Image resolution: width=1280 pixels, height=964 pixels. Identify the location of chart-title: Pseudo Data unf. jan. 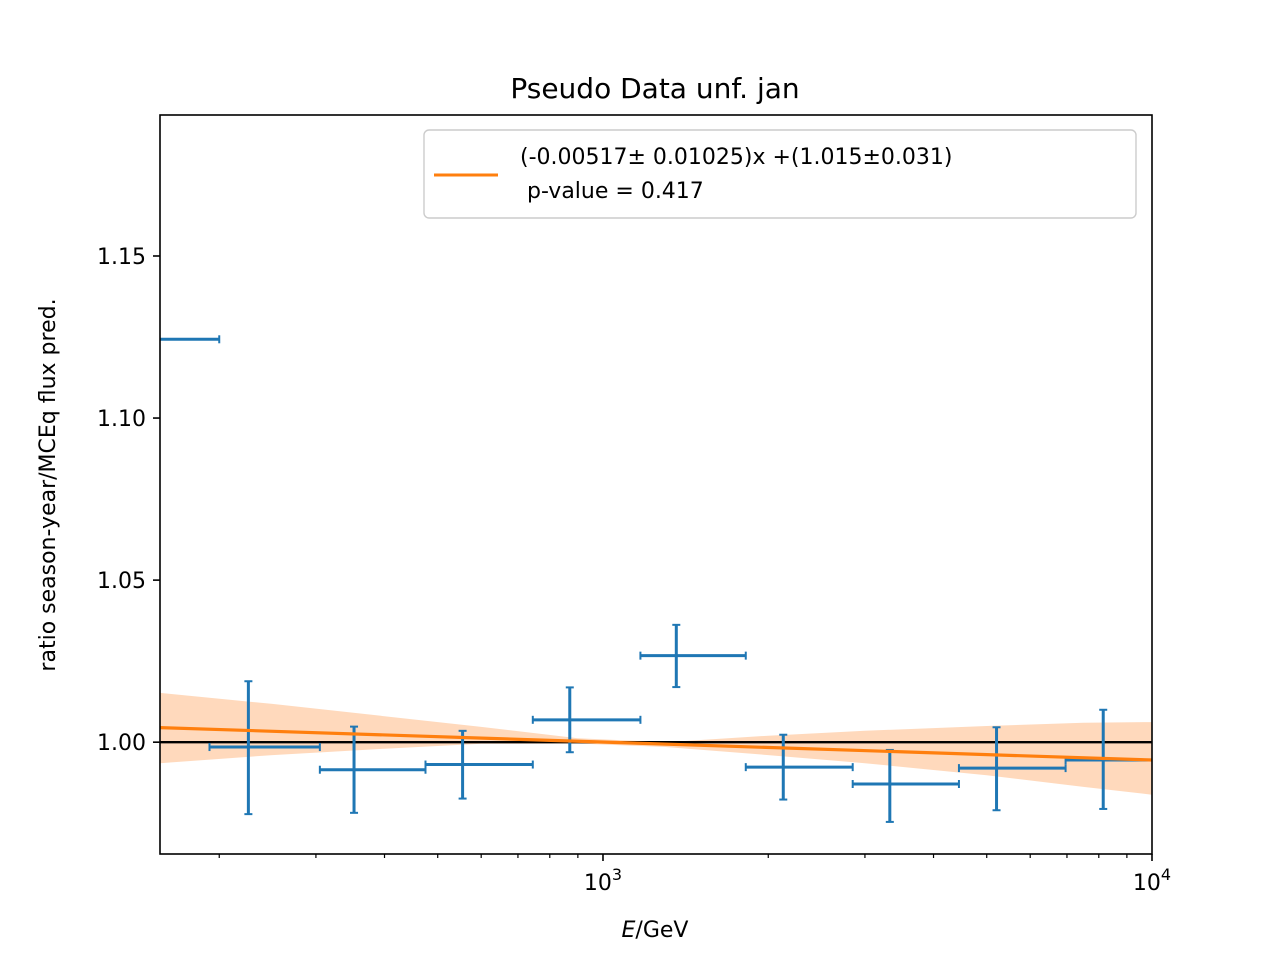
(654, 88).